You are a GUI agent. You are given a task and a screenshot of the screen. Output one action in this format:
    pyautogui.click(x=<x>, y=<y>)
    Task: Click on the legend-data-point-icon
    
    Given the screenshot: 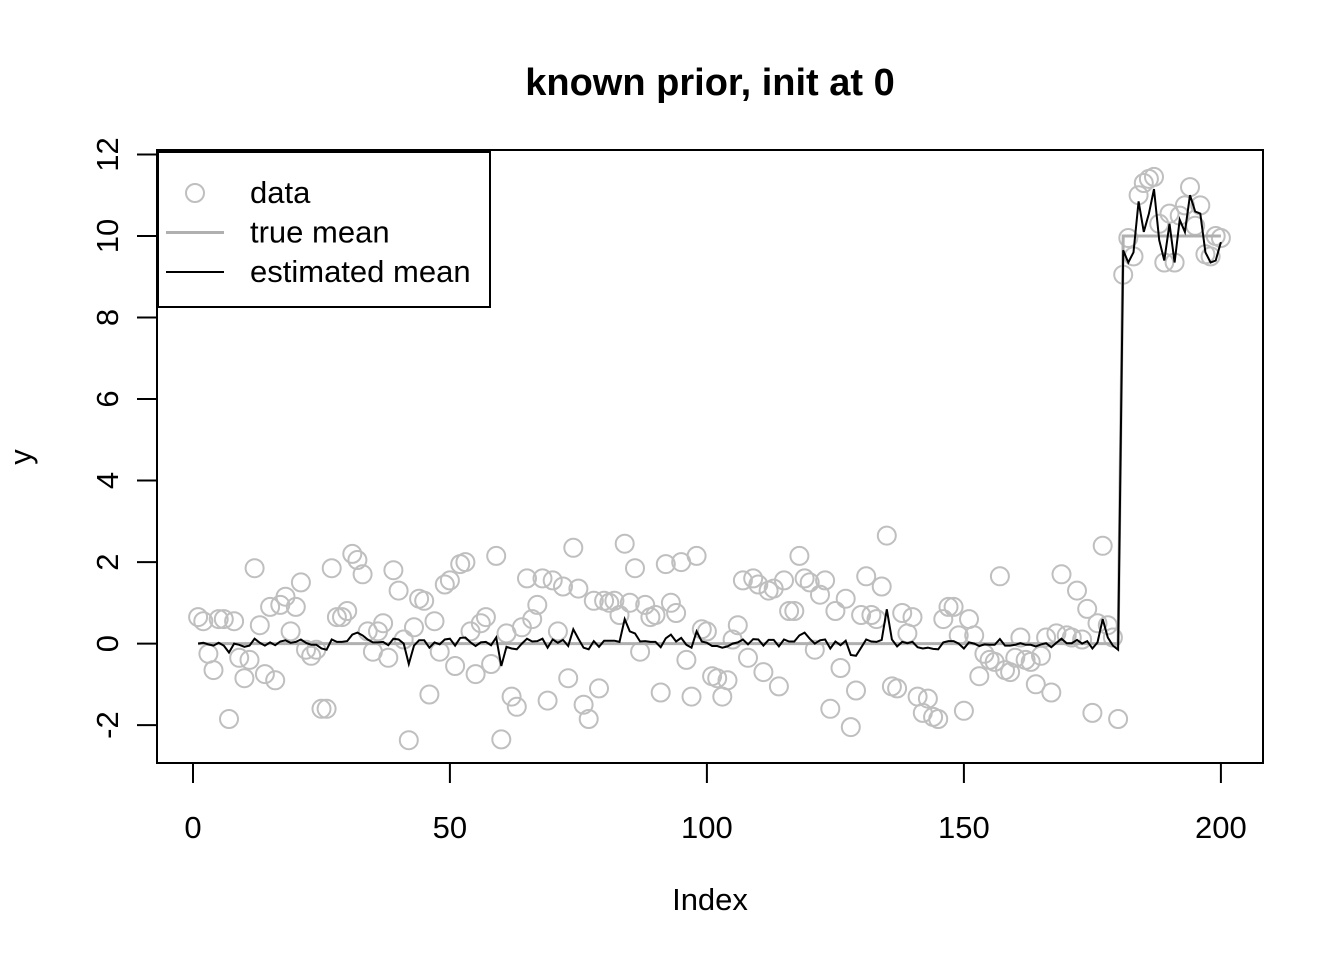 What is the action you would take?
    pyautogui.click(x=195, y=193)
    